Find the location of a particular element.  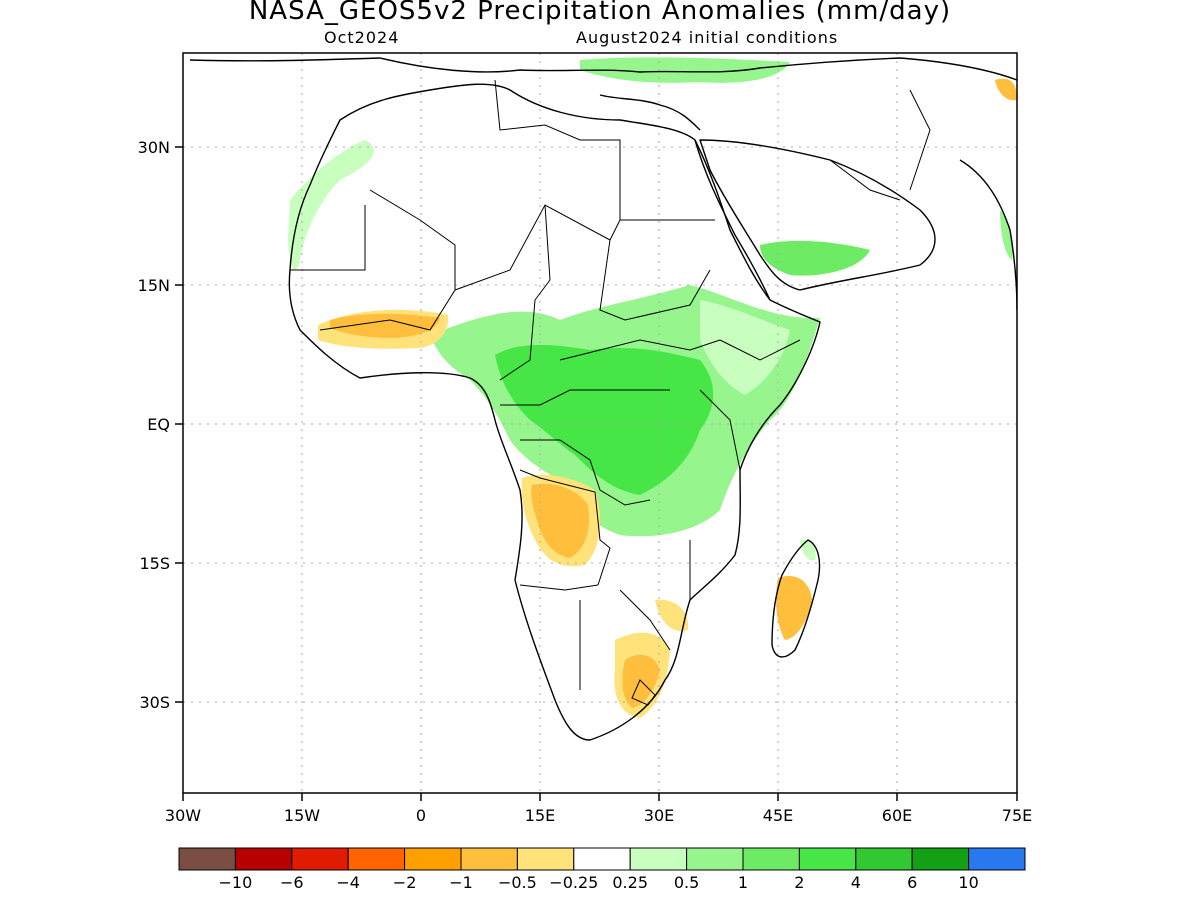

lat-label: 15N is located at coordinates (154, 285).